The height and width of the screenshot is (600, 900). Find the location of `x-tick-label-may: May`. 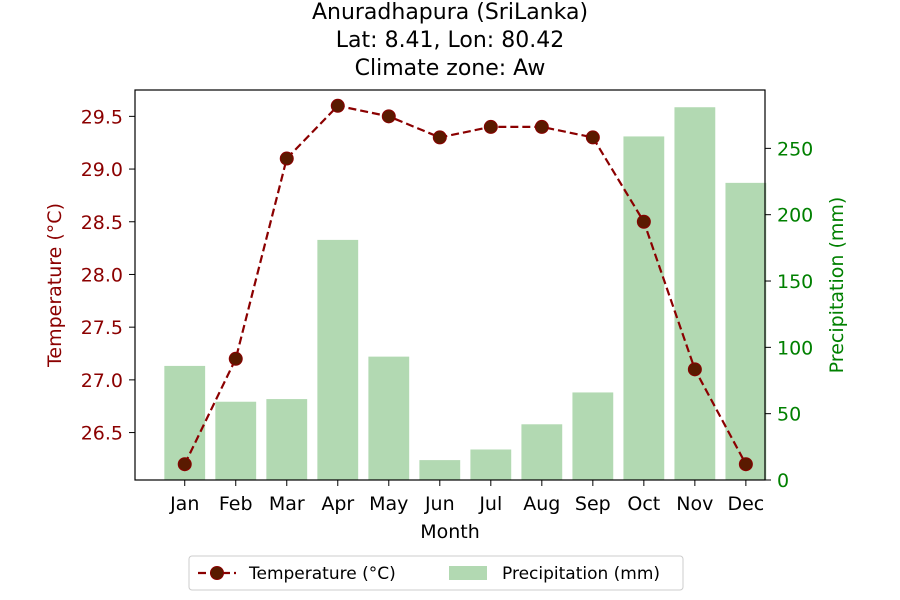

x-tick-label-may: May is located at coordinates (388, 504).